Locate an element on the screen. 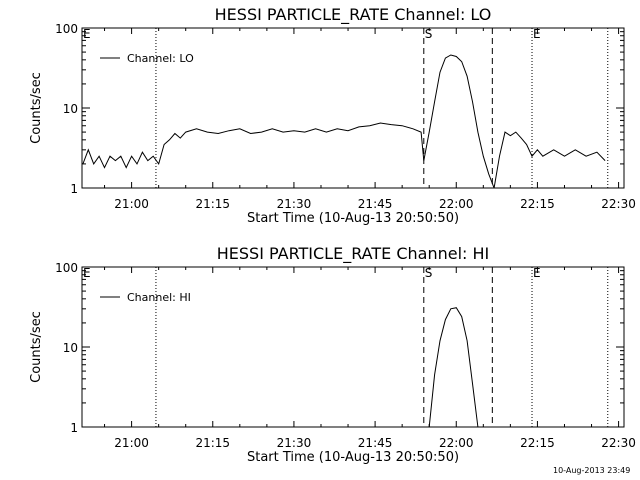  legend-entry: Channel: LO is located at coordinates (160, 58).